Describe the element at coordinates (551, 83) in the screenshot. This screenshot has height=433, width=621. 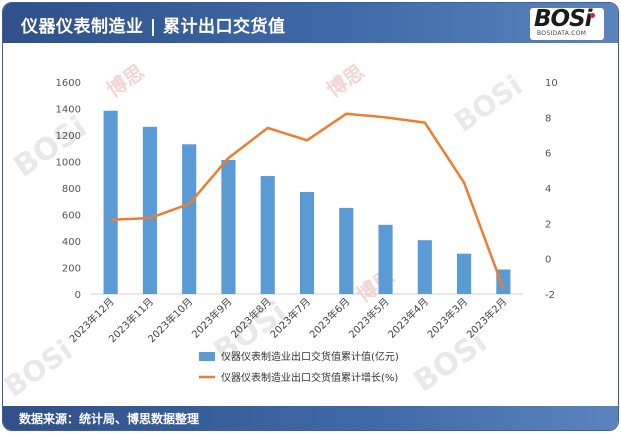
I see `y2-tick-label: 10` at that location.